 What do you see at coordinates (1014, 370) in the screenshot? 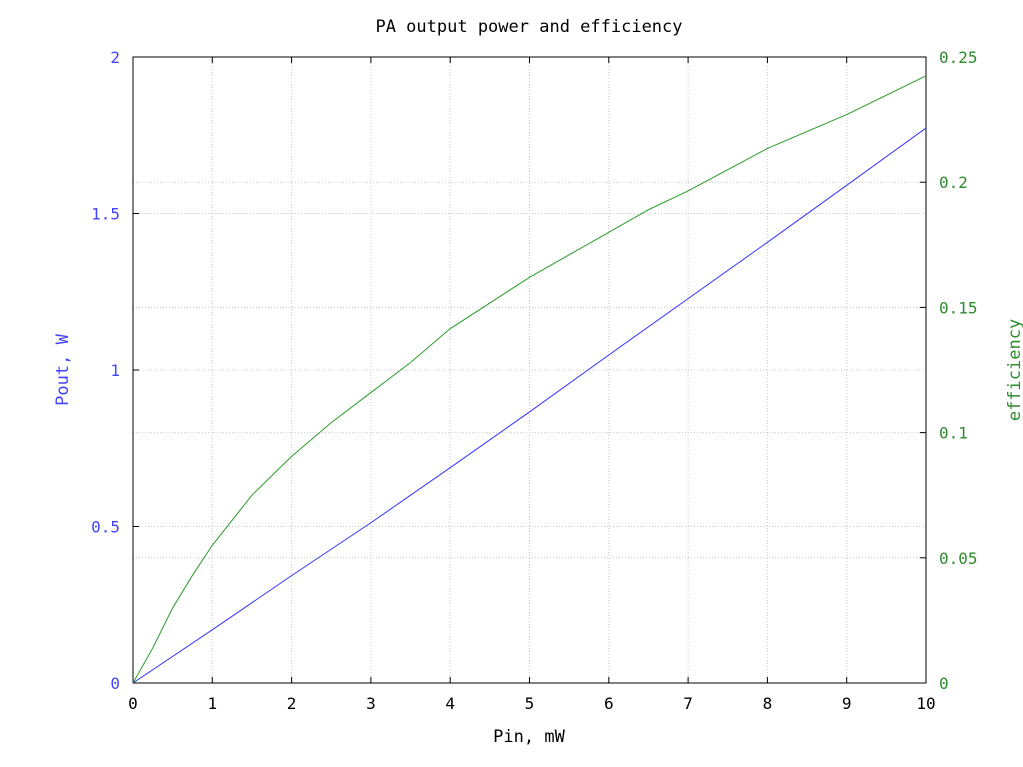
I see `y-axis-right-label: efficiency` at bounding box center [1014, 370].